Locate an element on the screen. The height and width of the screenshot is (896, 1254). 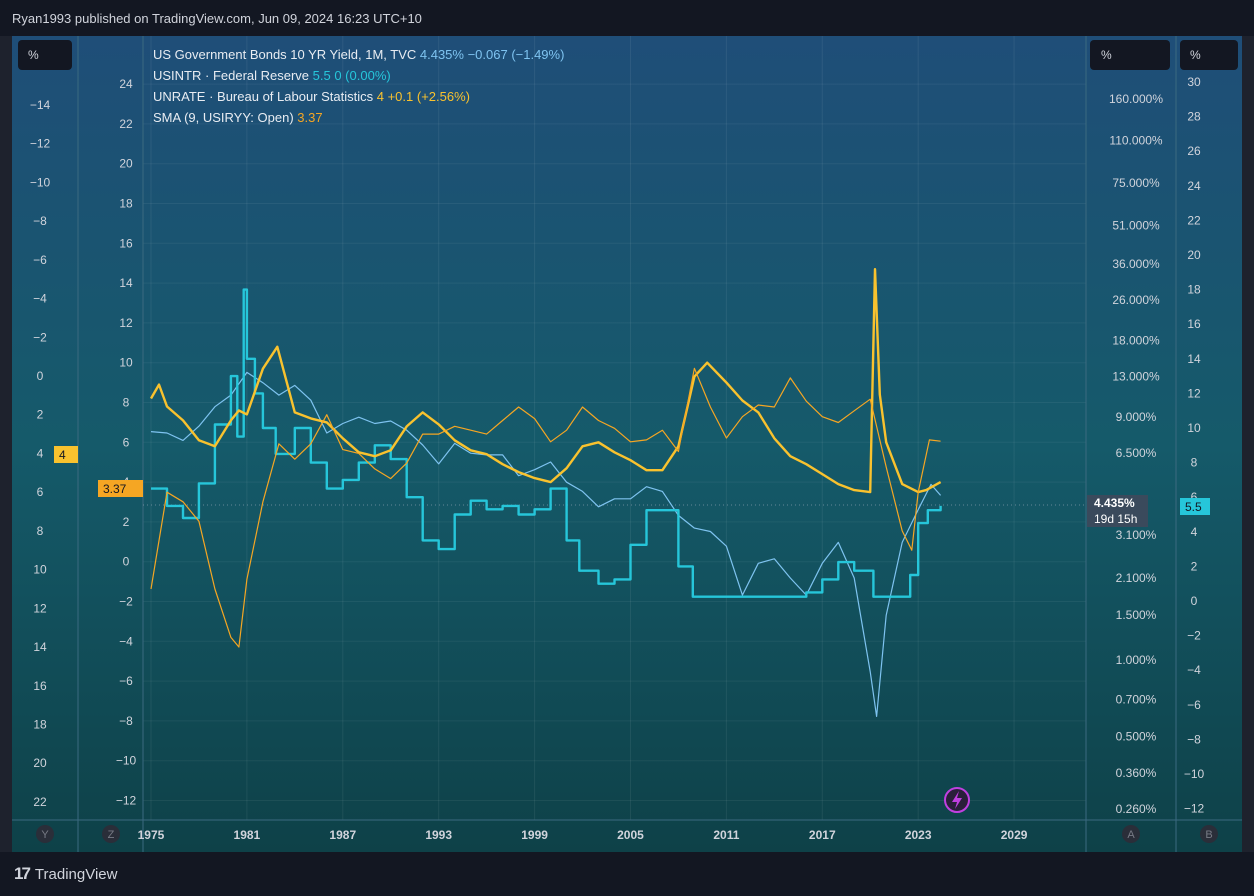
b-axis-tick-label: 10 is located at coordinates (1194, 428).